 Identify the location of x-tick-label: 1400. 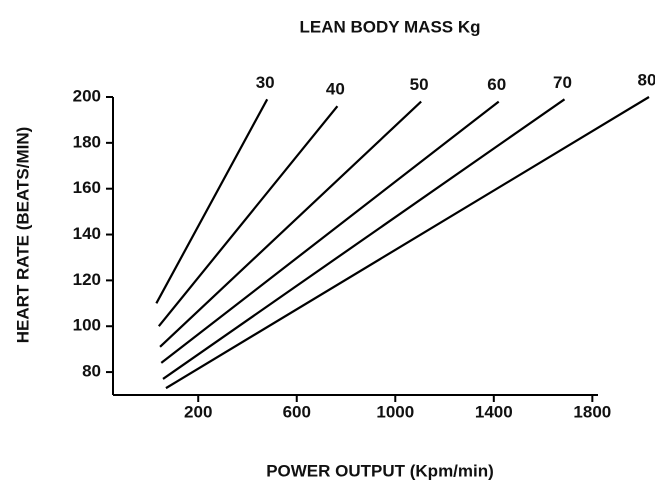
(494, 411).